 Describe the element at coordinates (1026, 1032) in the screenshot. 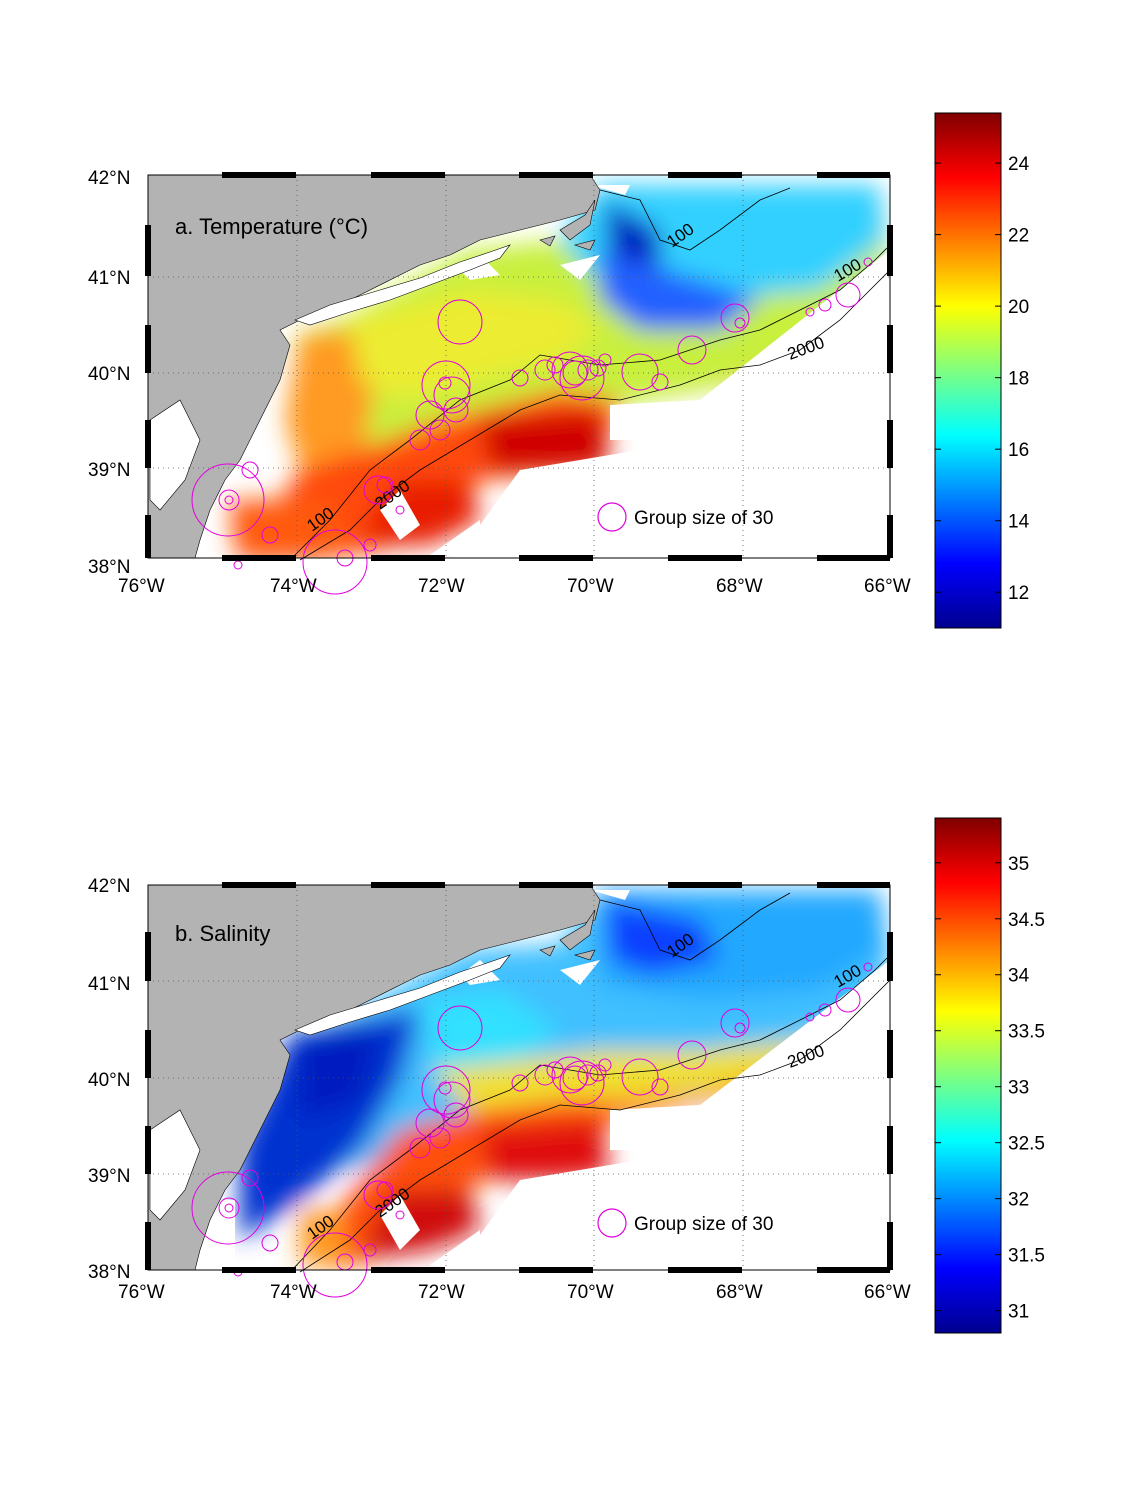

I see `colorbar-tick-label: 33.5` at that location.